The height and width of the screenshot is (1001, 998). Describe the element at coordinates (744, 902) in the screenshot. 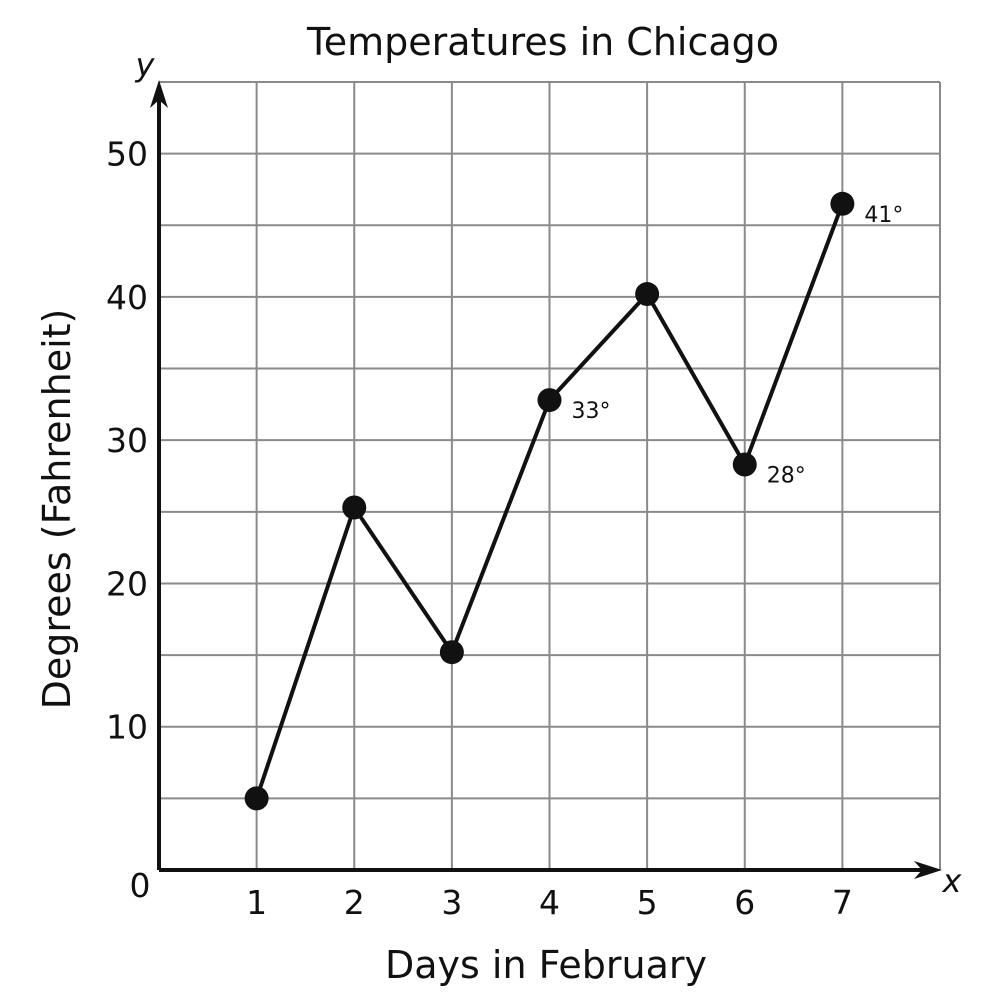

I see `x-tick-label: 6` at that location.